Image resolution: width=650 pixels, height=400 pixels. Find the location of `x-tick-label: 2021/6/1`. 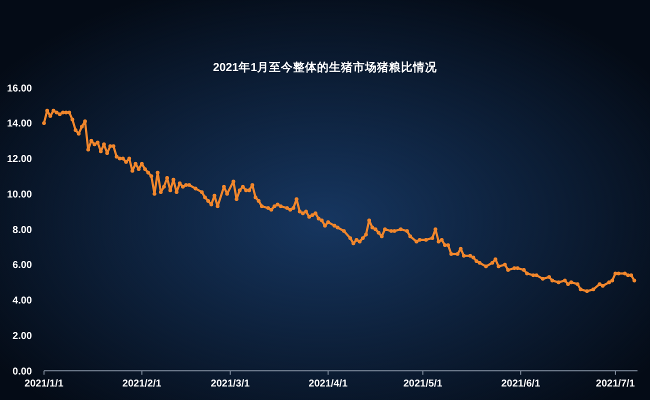

x-tick-label: 2021/6/1 is located at coordinates (521, 384).